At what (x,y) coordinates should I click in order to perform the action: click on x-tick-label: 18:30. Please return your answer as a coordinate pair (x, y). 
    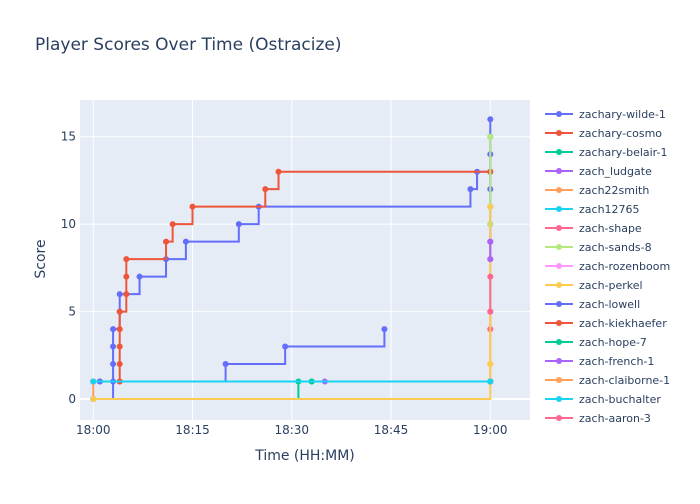
    Looking at the image, I should click on (291, 430).